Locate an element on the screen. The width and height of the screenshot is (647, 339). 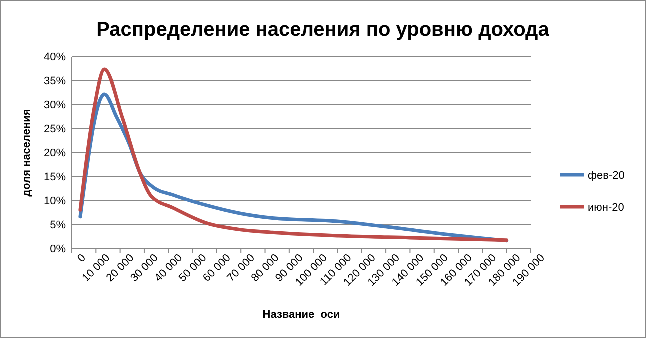
x-tick-label: 0 is located at coordinates (82, 259).